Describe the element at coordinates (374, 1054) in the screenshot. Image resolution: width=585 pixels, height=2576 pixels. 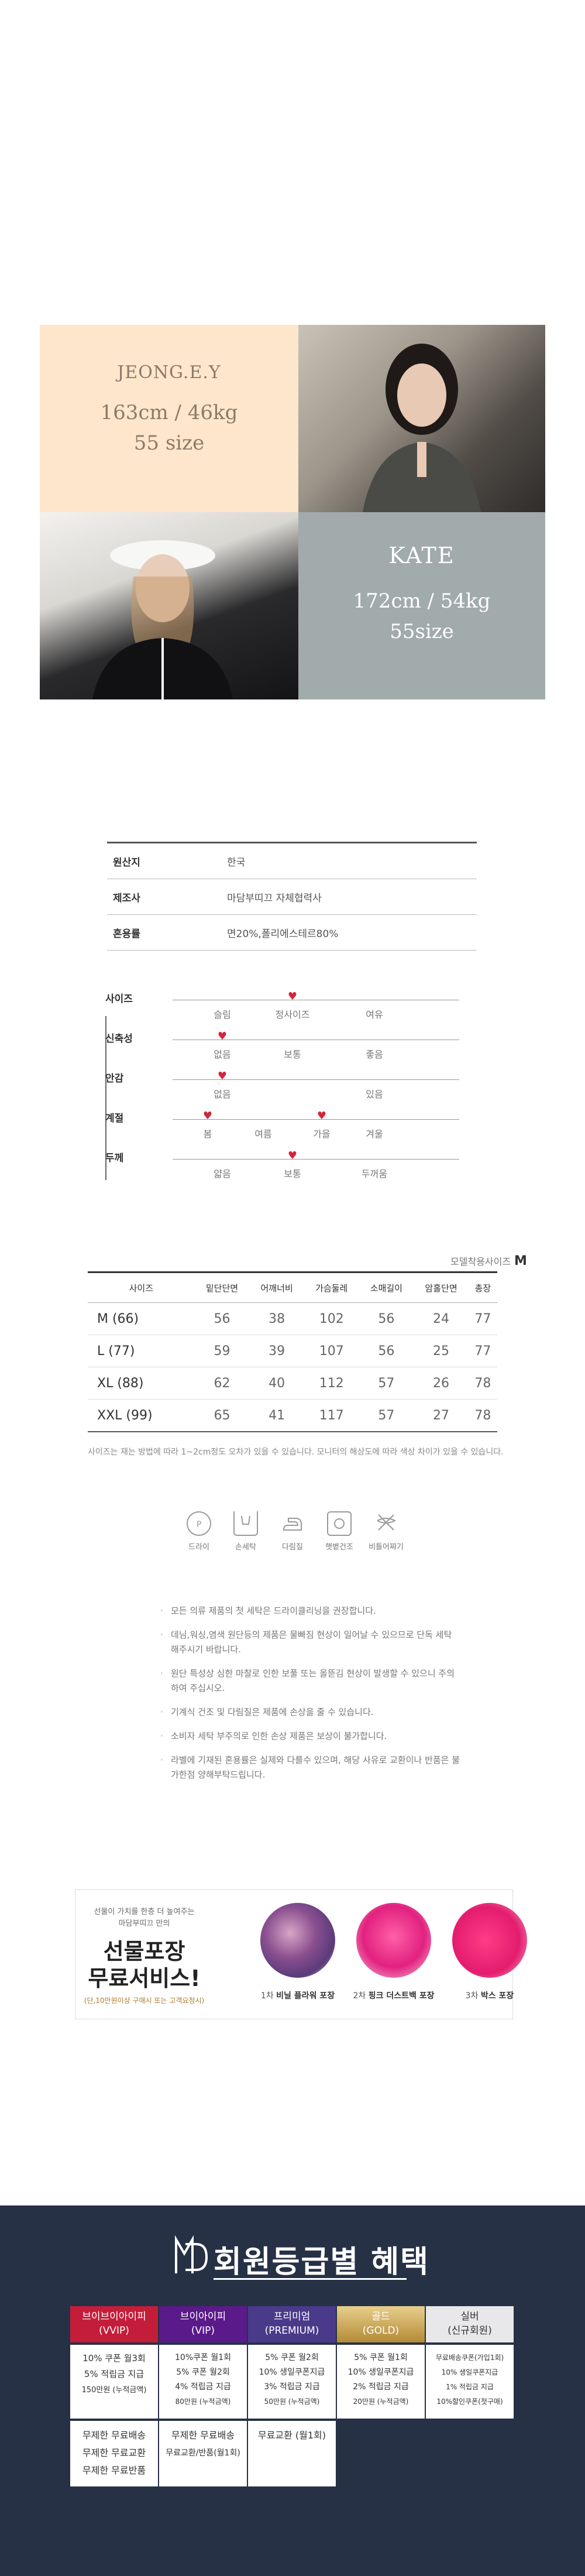
I see `scale-option: 좋음` at that location.